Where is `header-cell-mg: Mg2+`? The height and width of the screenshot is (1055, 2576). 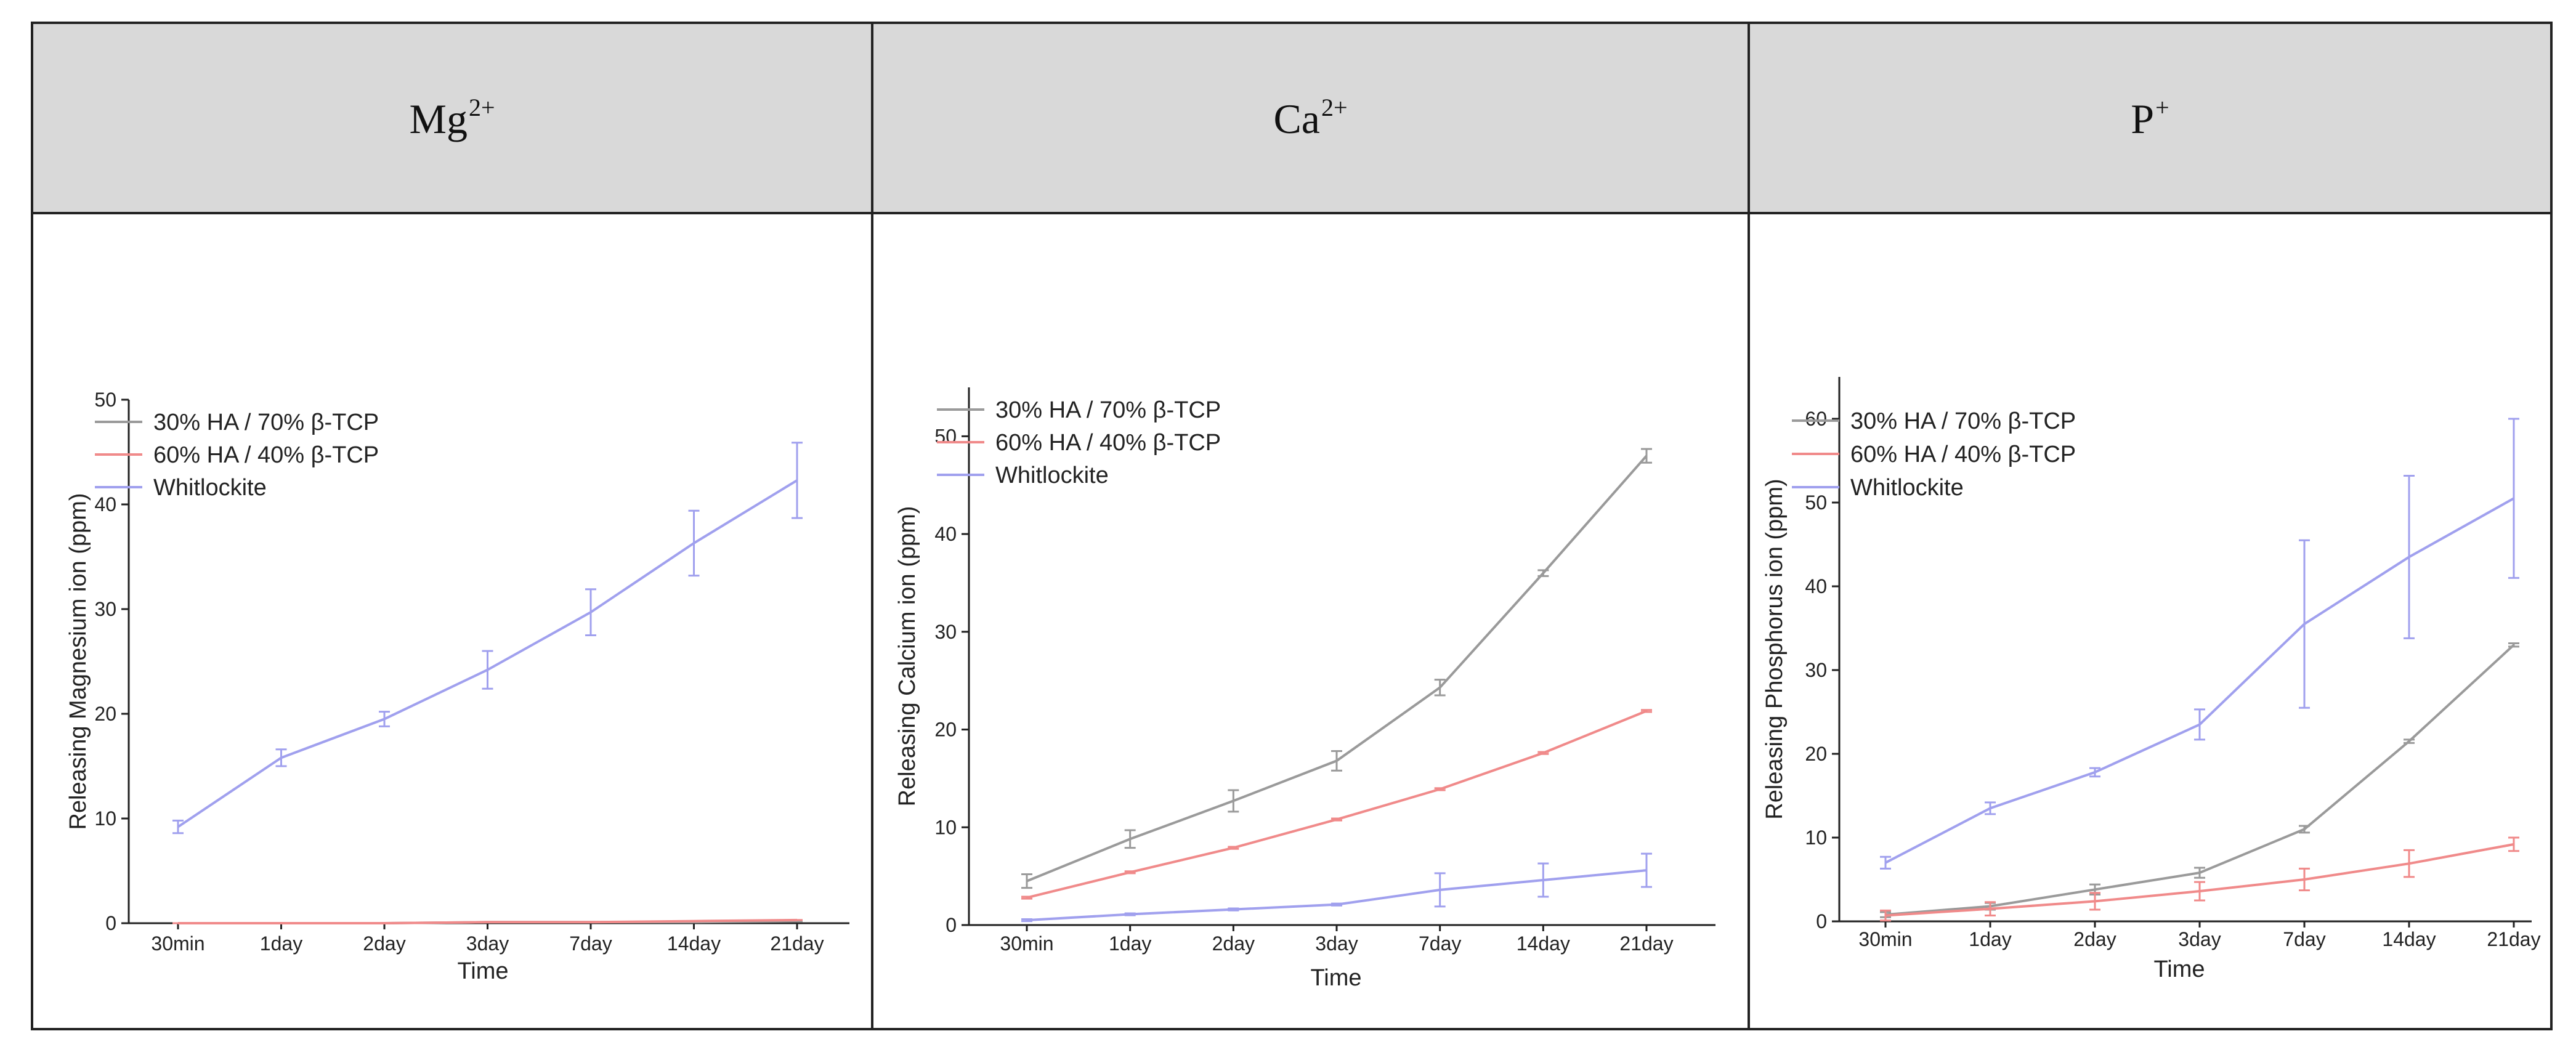
header-cell-mg: Mg2+ is located at coordinates (452, 119).